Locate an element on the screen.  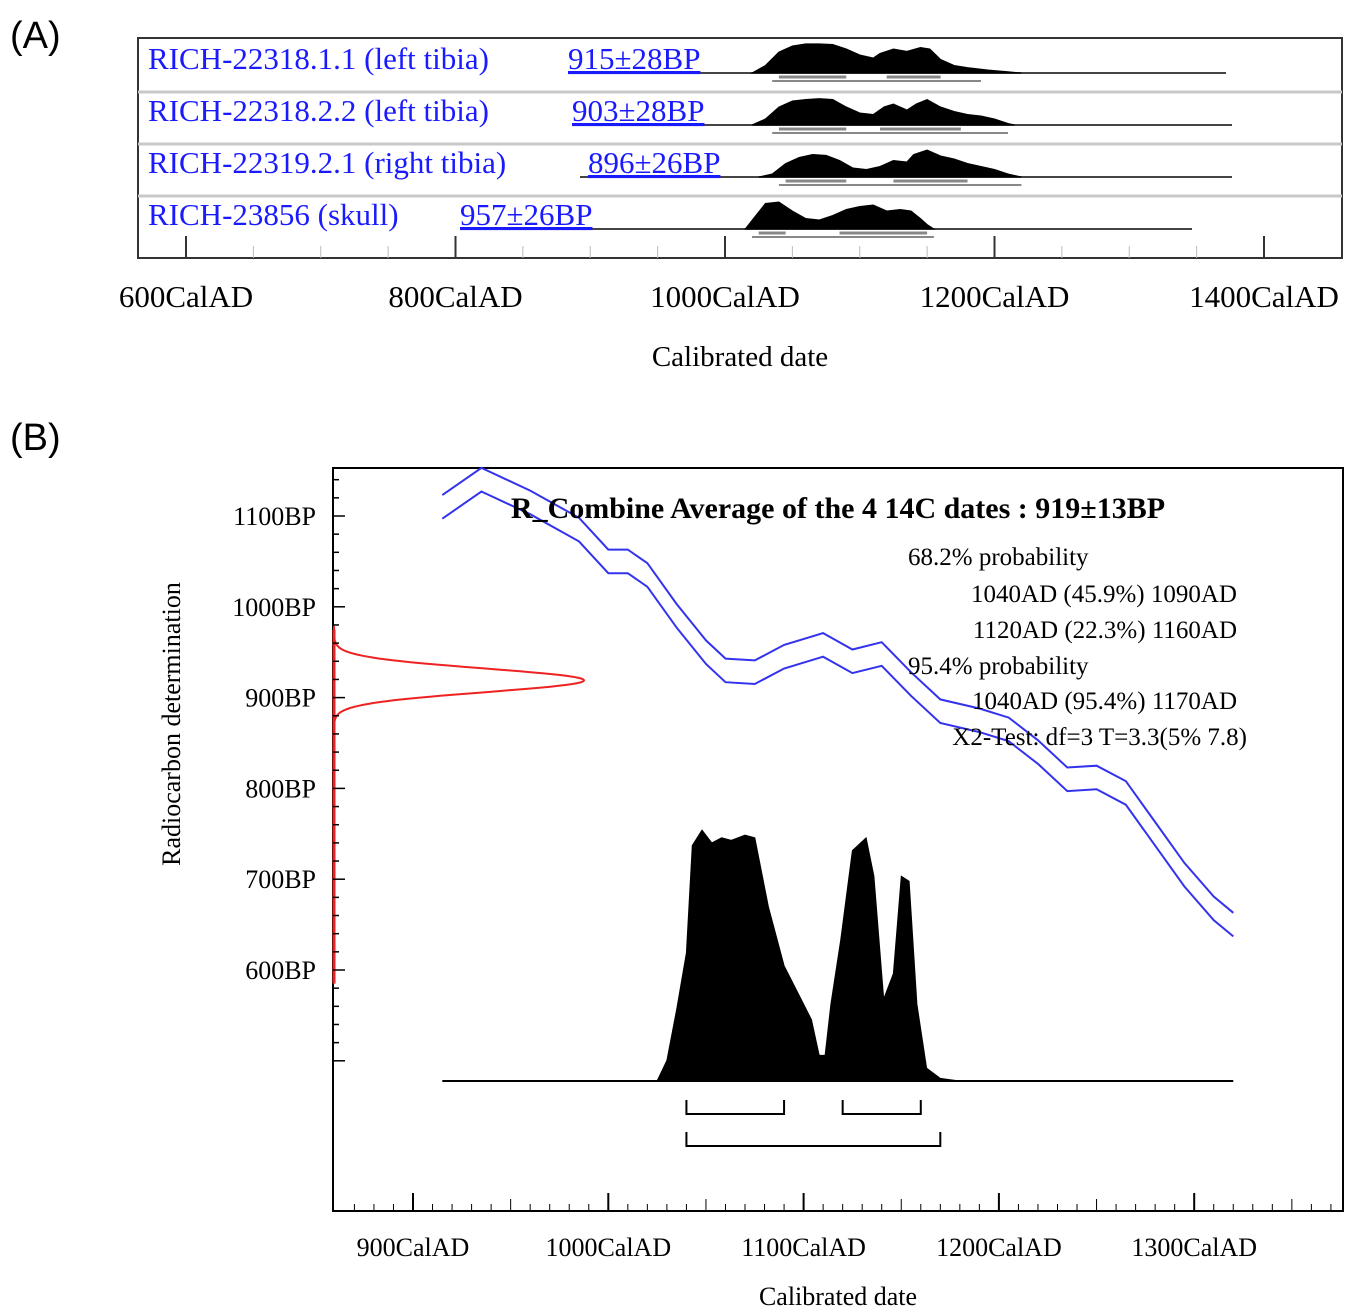
x-tick-label: 800CalAD is located at coordinates (455, 296).